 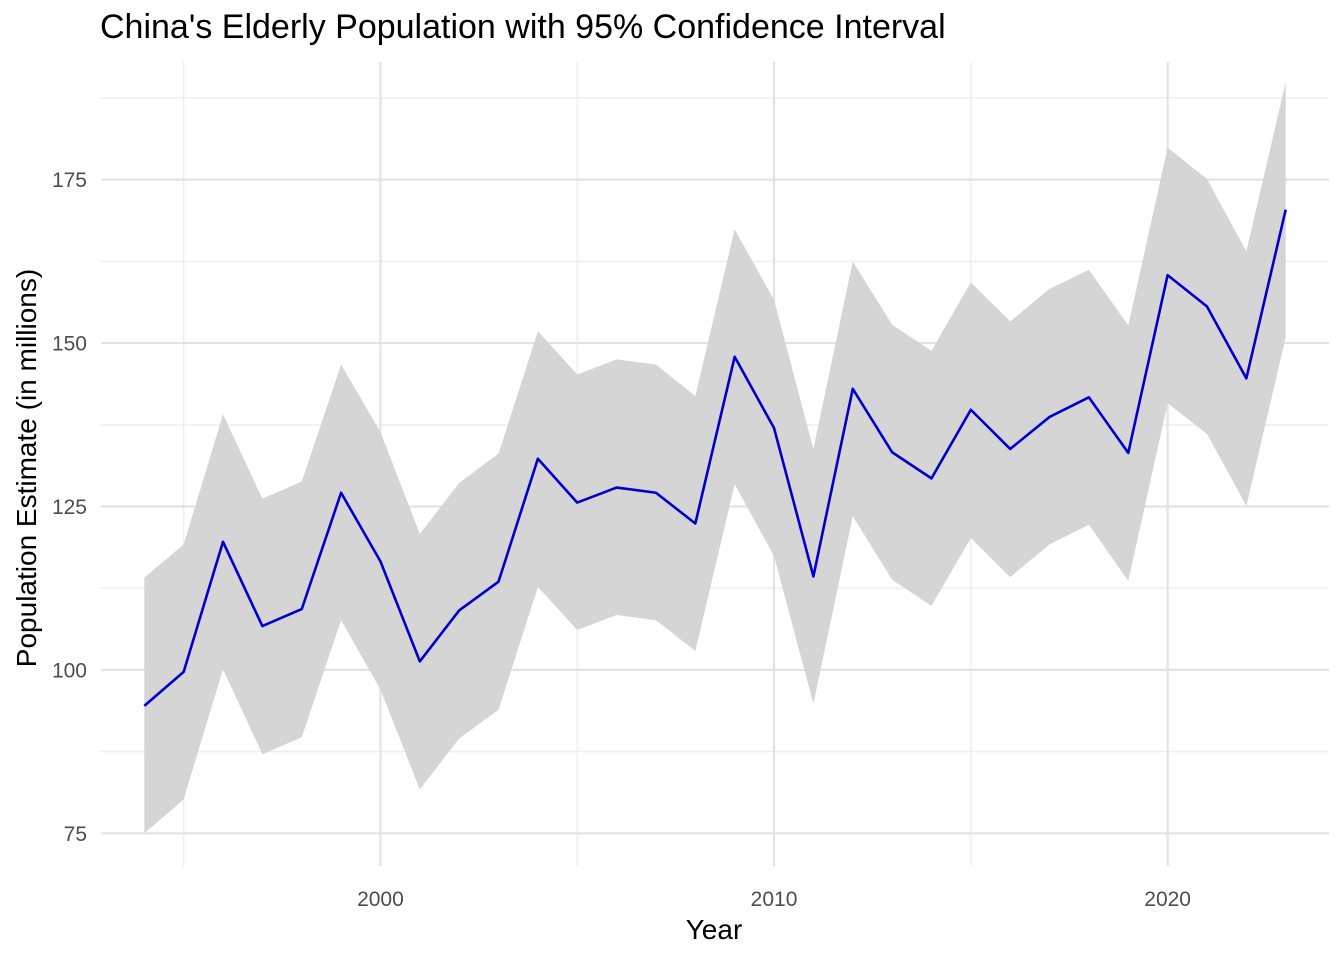 I want to click on x-tick-label: 2010, so click(x=774, y=899).